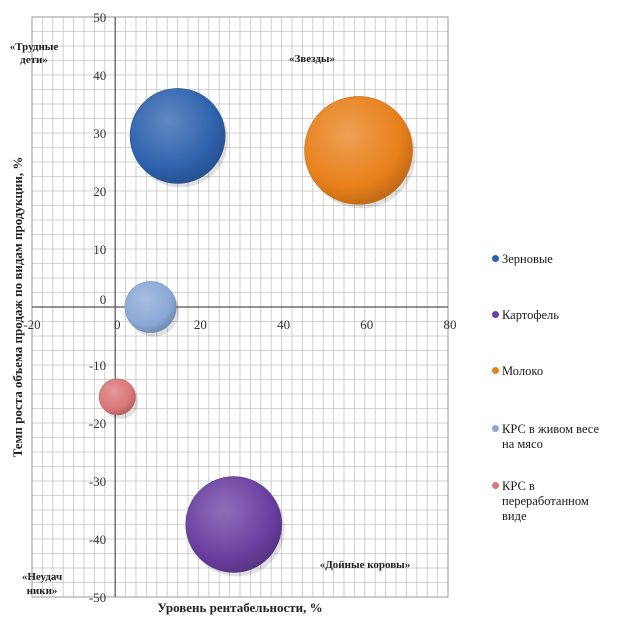  Describe the element at coordinates (97, 365) in the screenshot. I see `y-tick-label: -10` at that location.